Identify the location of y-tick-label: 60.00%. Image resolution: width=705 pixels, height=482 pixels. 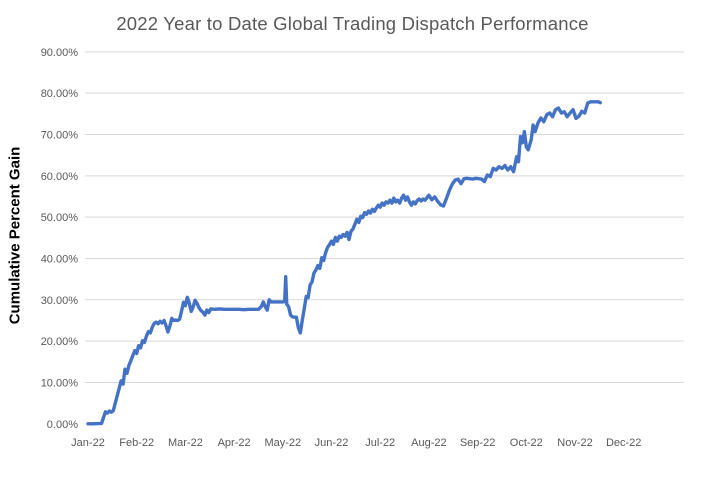
(60, 177).